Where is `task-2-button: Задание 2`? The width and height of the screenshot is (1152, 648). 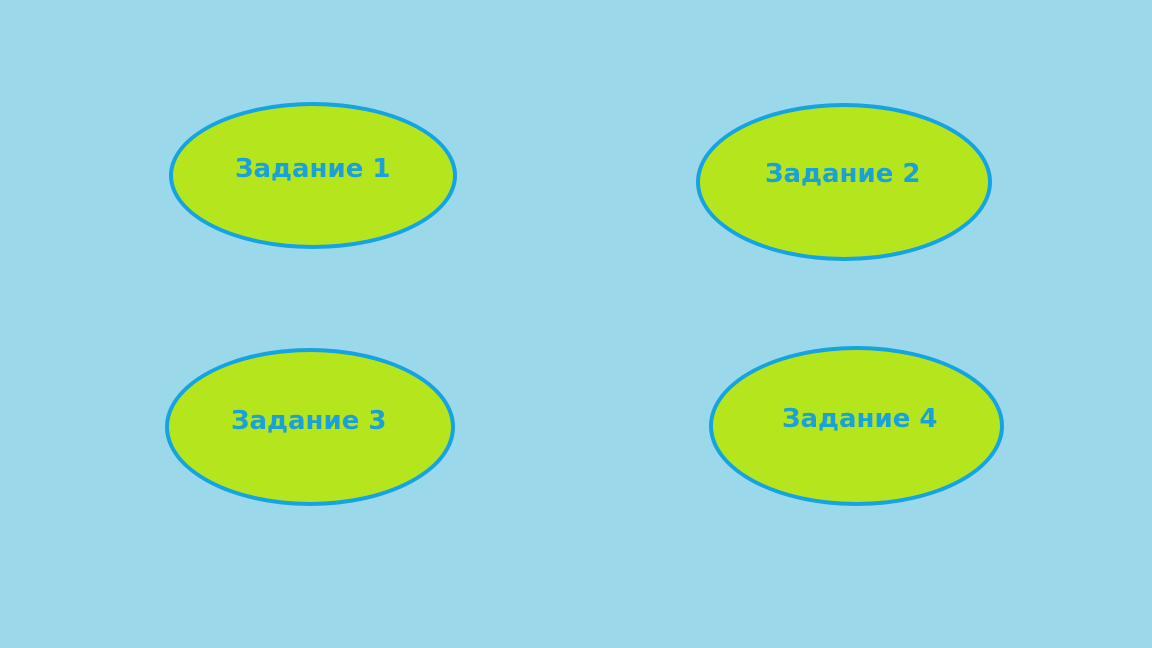
task-2-button: Задание 2 is located at coordinates (844, 182).